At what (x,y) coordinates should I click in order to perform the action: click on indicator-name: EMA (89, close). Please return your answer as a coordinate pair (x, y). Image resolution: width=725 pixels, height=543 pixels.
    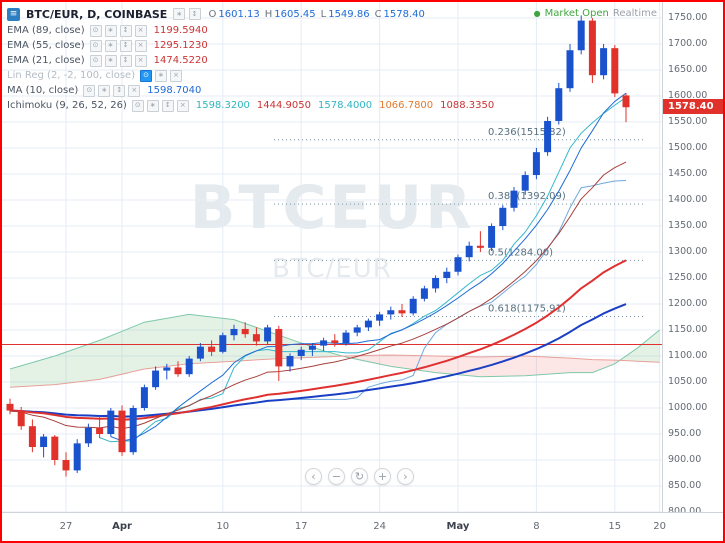
    Looking at the image, I should click on (46, 30).